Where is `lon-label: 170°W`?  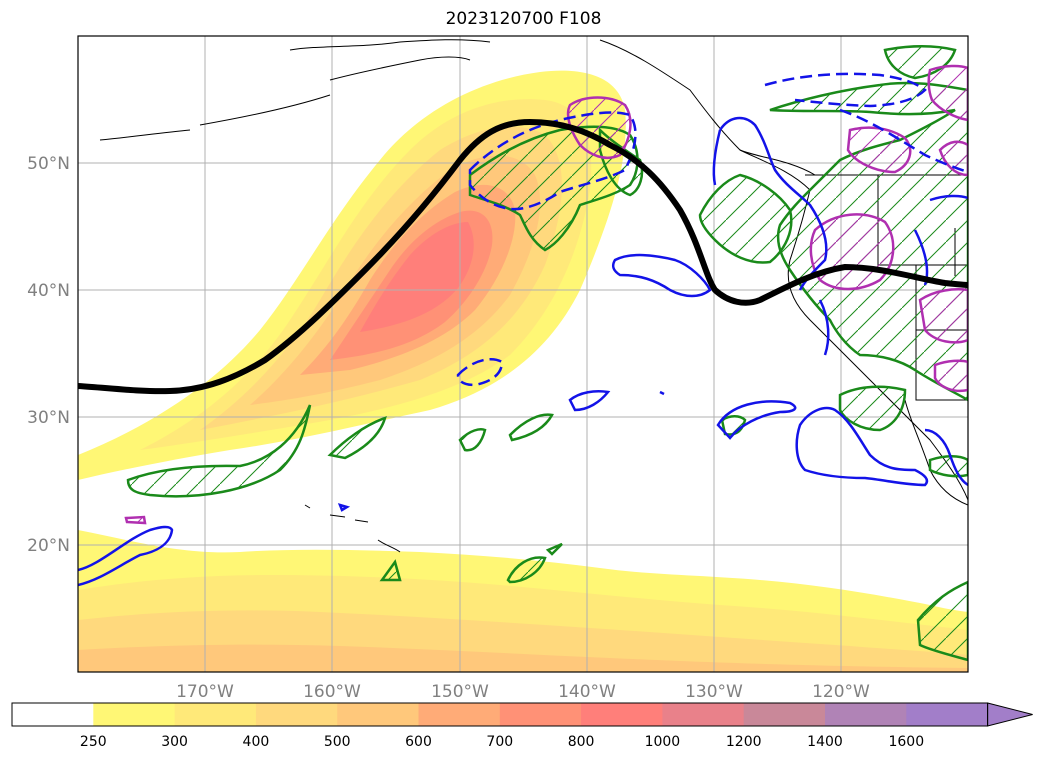
lon-label: 170°W is located at coordinates (205, 692).